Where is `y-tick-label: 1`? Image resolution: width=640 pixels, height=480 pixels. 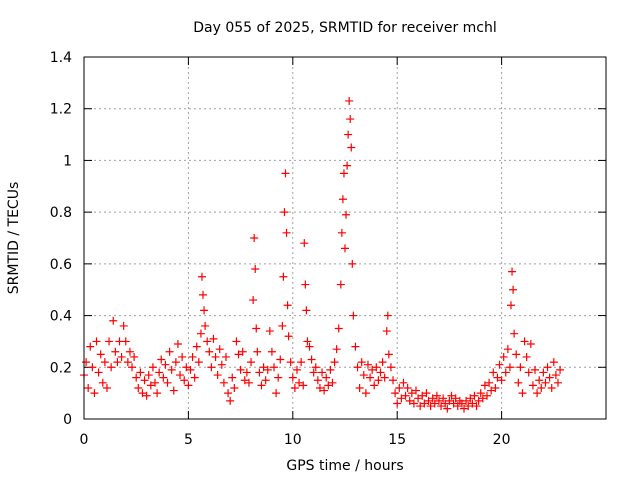 y-tick-label: 1 is located at coordinates (67, 161).